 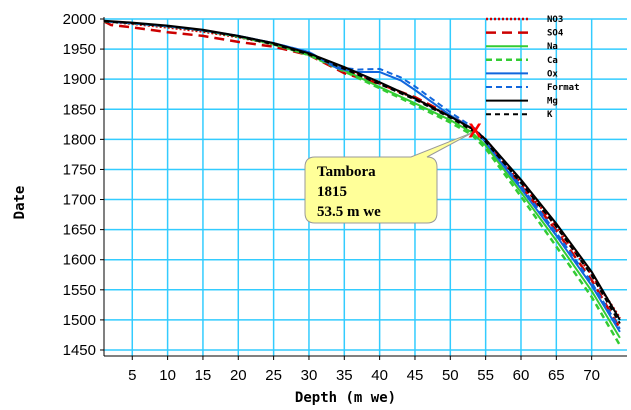 I want to click on y-tick-label: 2000, so click(x=79, y=19).